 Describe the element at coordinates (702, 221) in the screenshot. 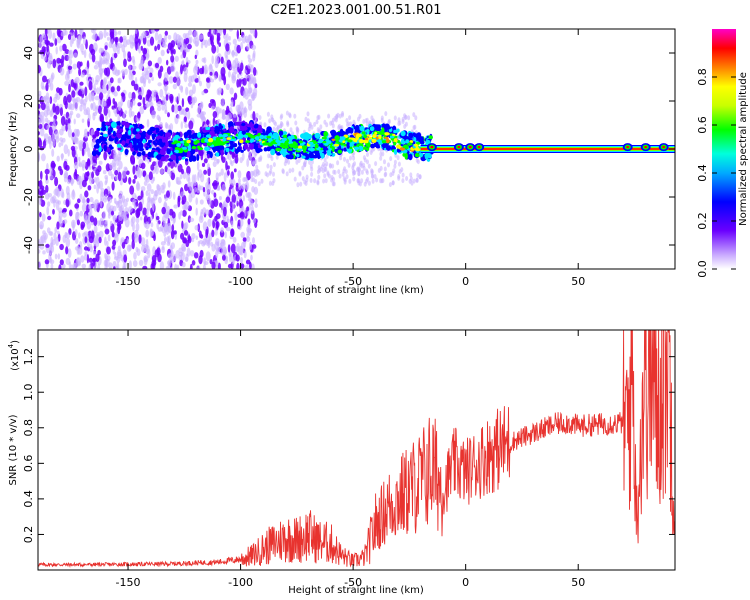

I see `colorbar-tick-label: 0.2` at that location.